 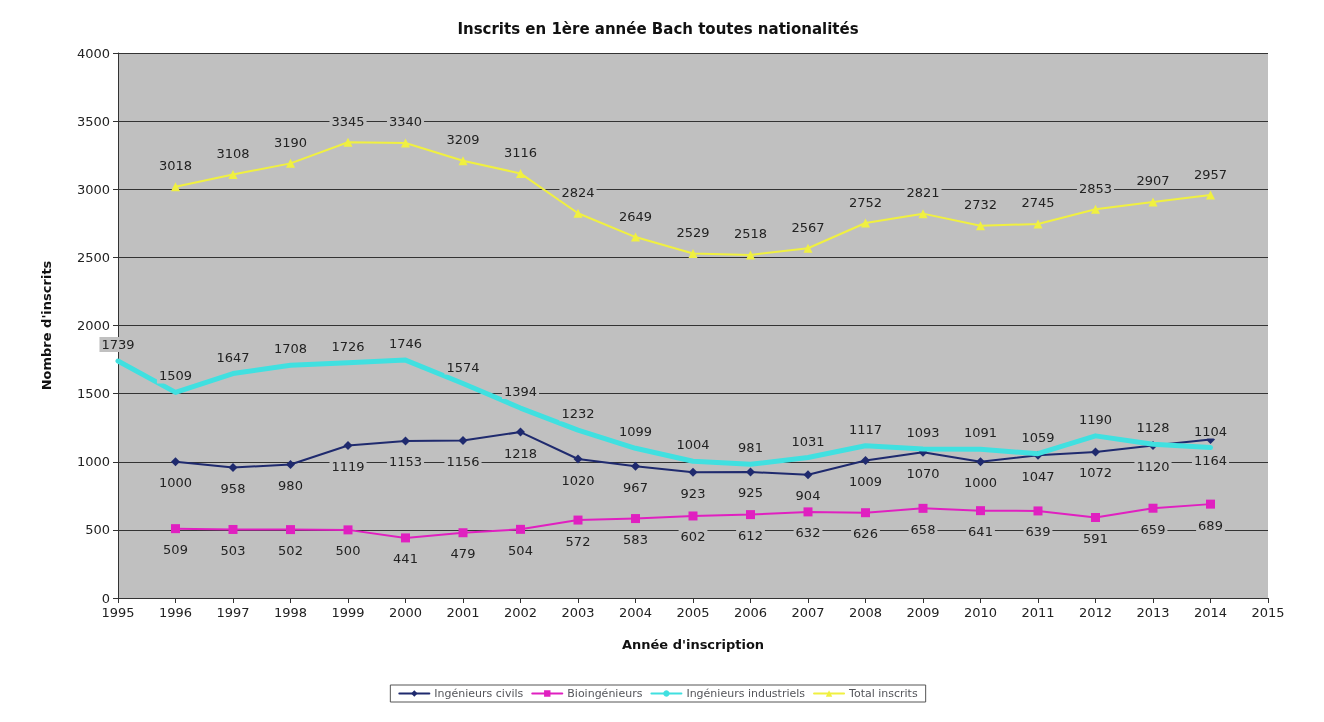 I want to click on data-label: 1746, so click(x=405, y=344).